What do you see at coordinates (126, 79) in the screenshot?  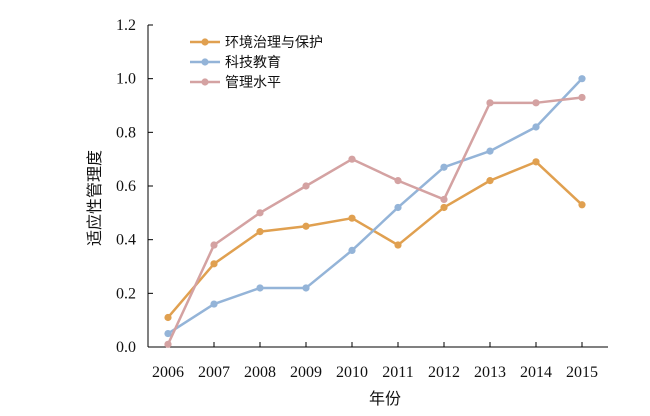 I see `y-tick-label: 1.0` at bounding box center [126, 79].